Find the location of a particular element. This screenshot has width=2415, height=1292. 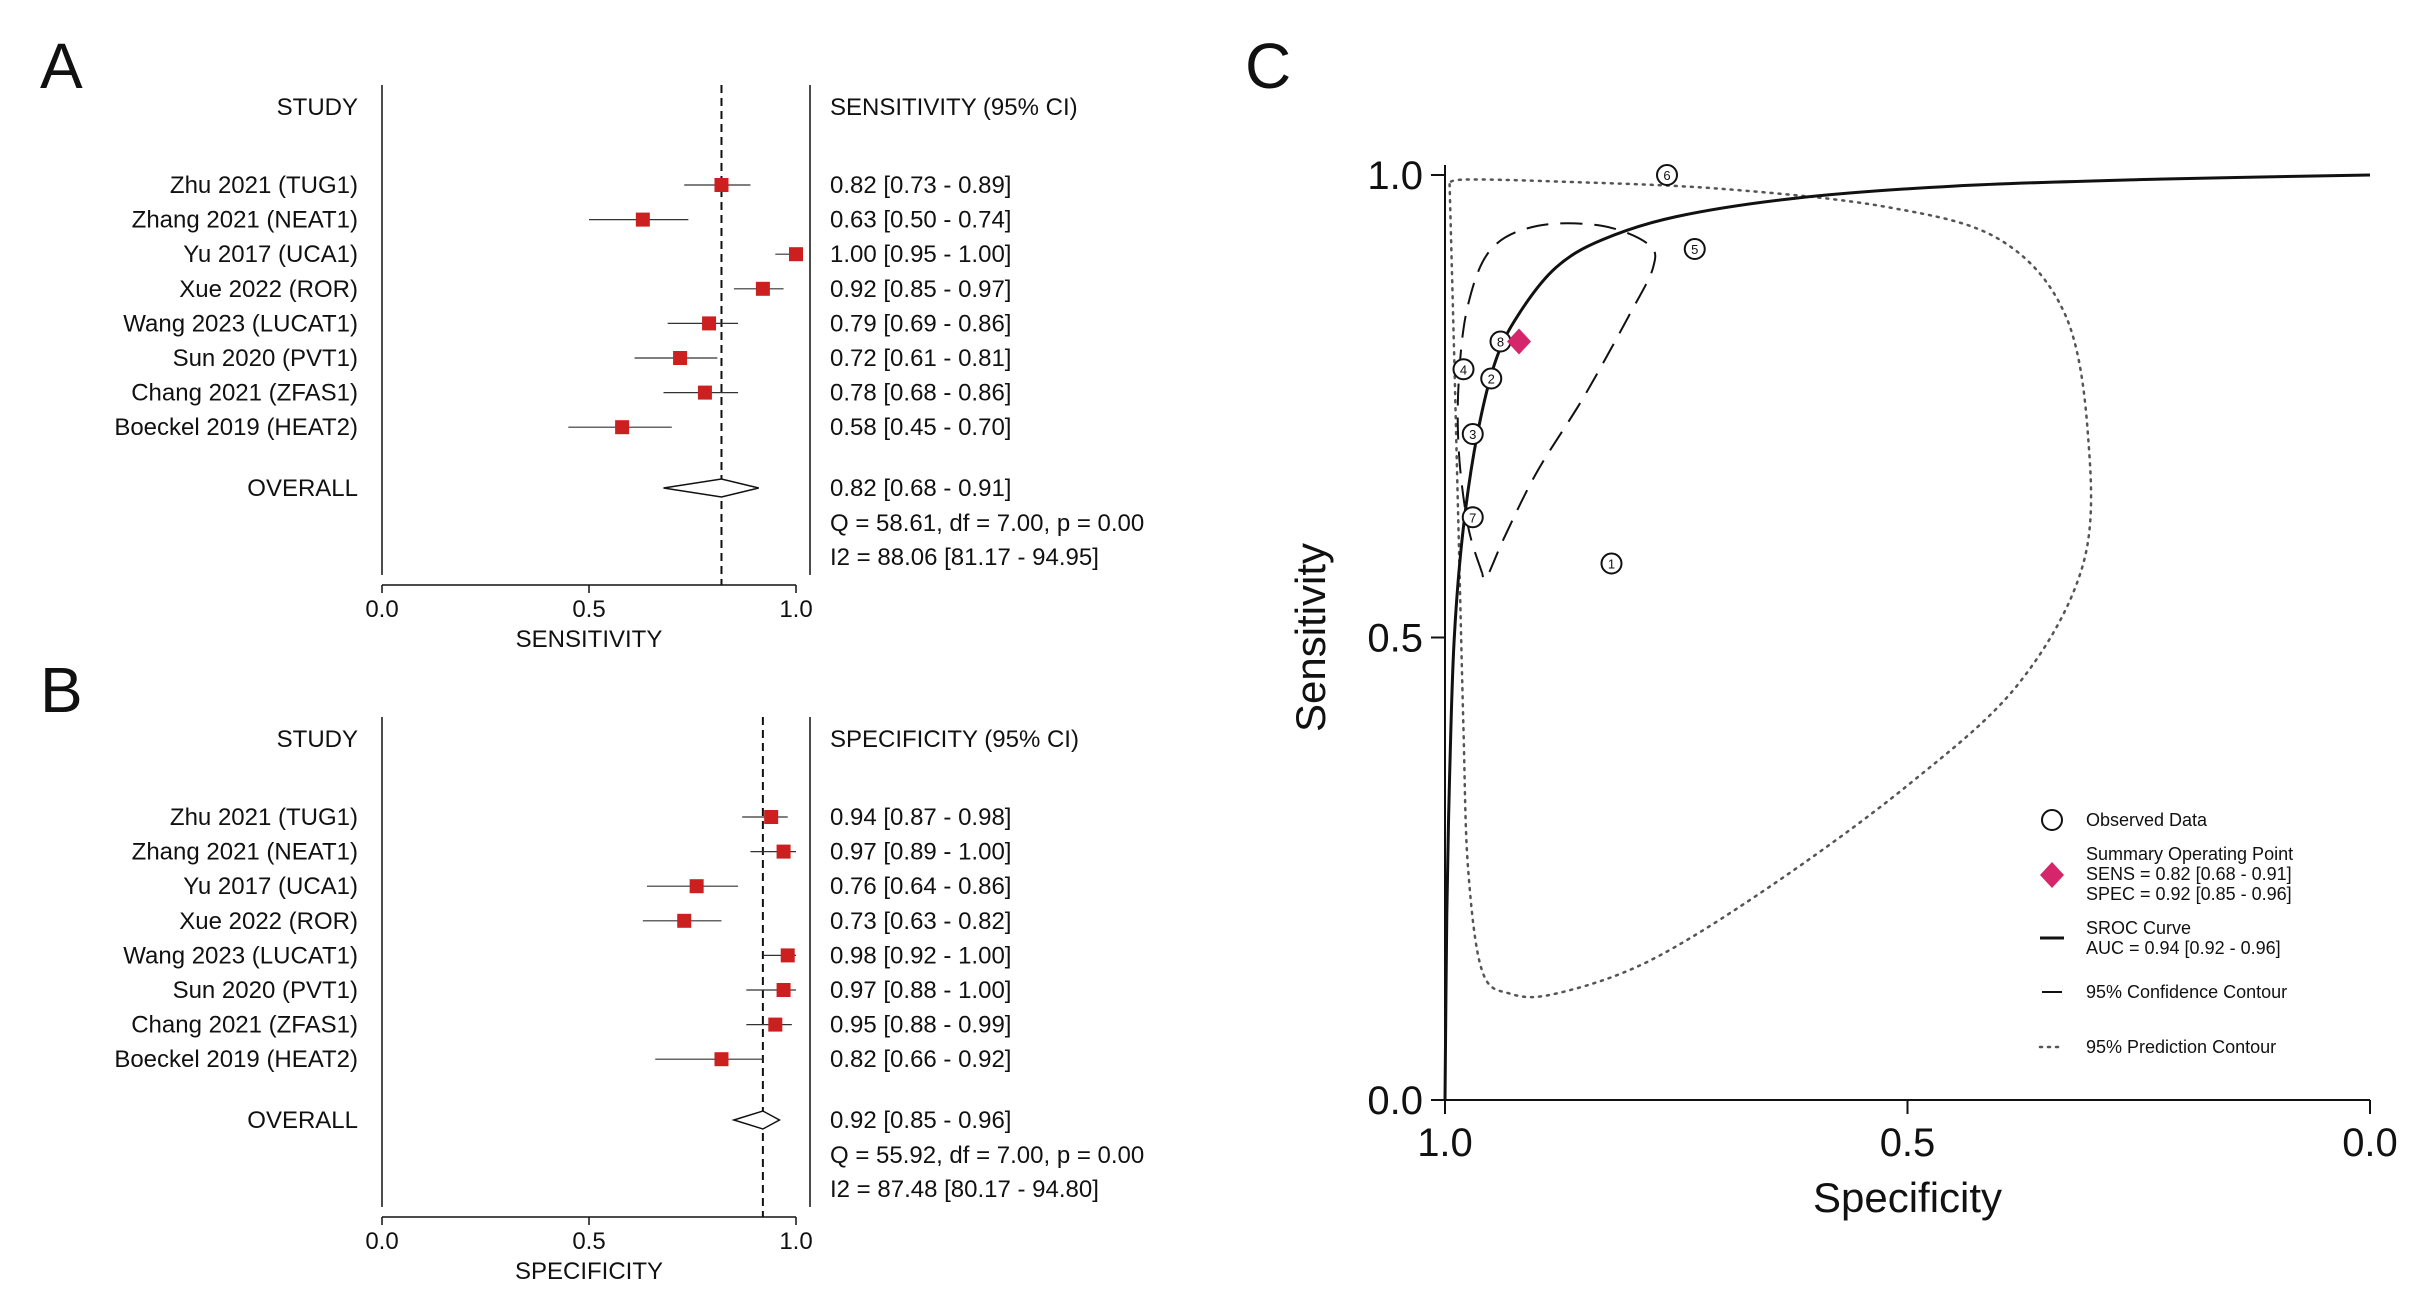

summary-operating-point is located at coordinates (1519, 341).